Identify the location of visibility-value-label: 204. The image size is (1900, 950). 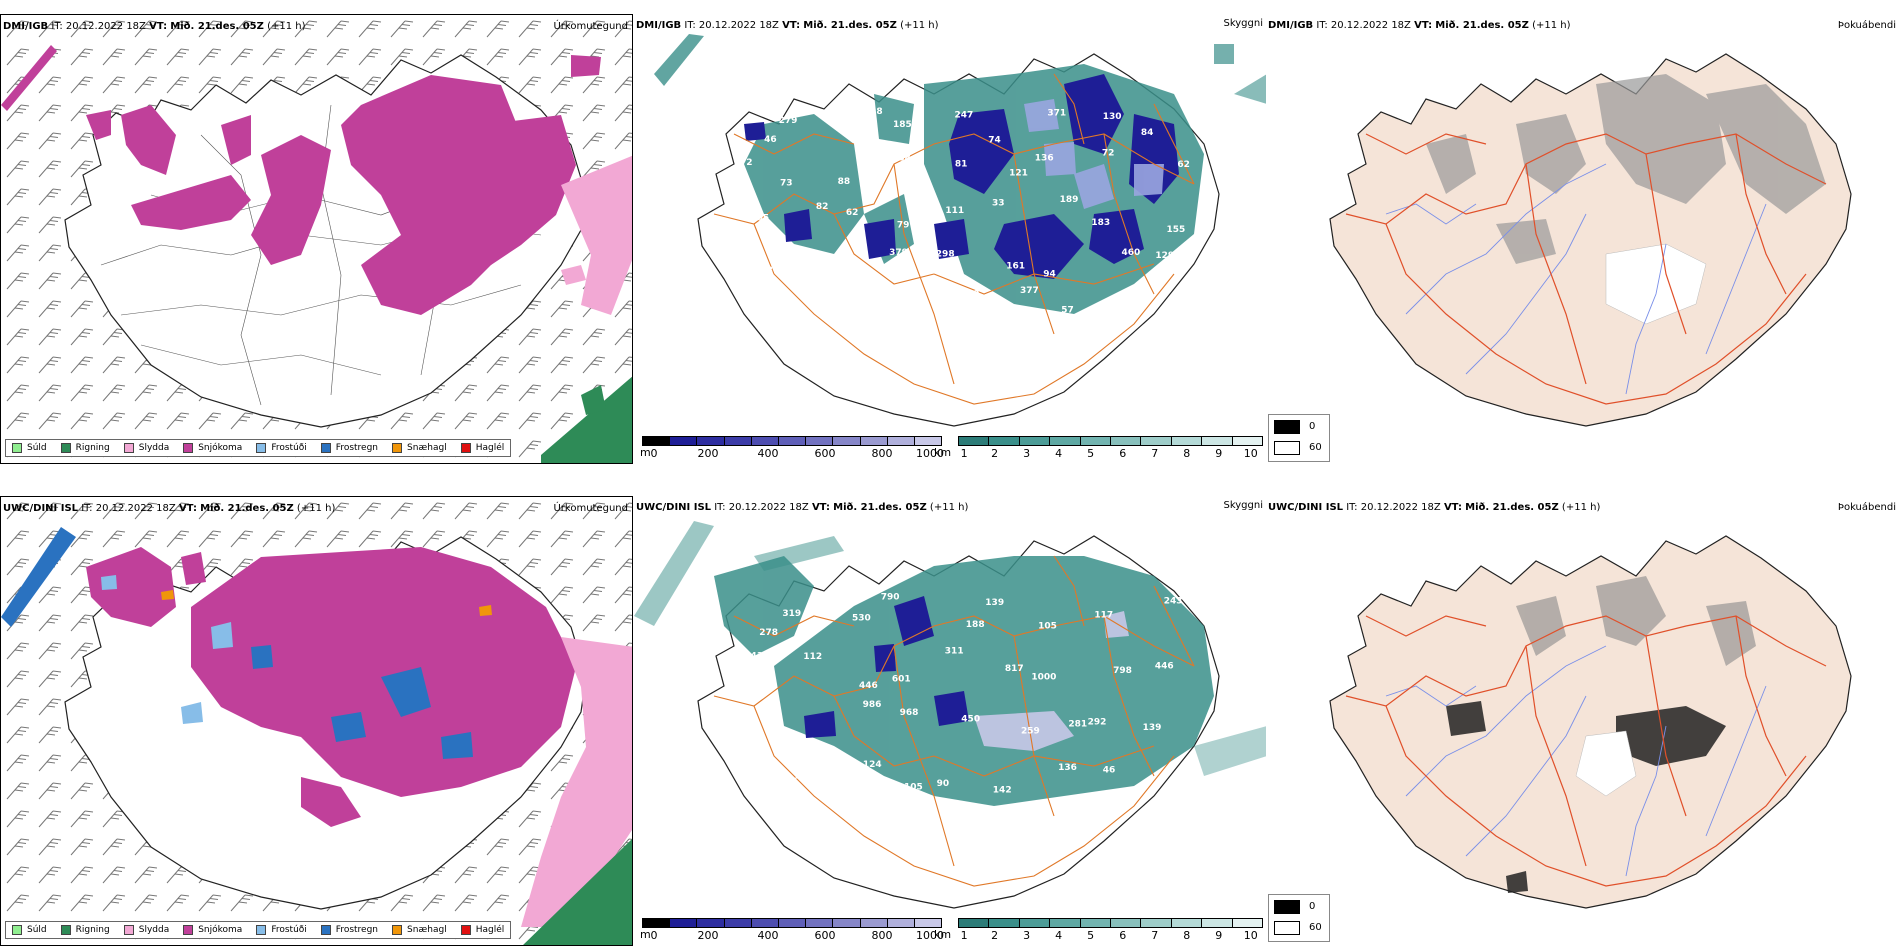
(801, 317).